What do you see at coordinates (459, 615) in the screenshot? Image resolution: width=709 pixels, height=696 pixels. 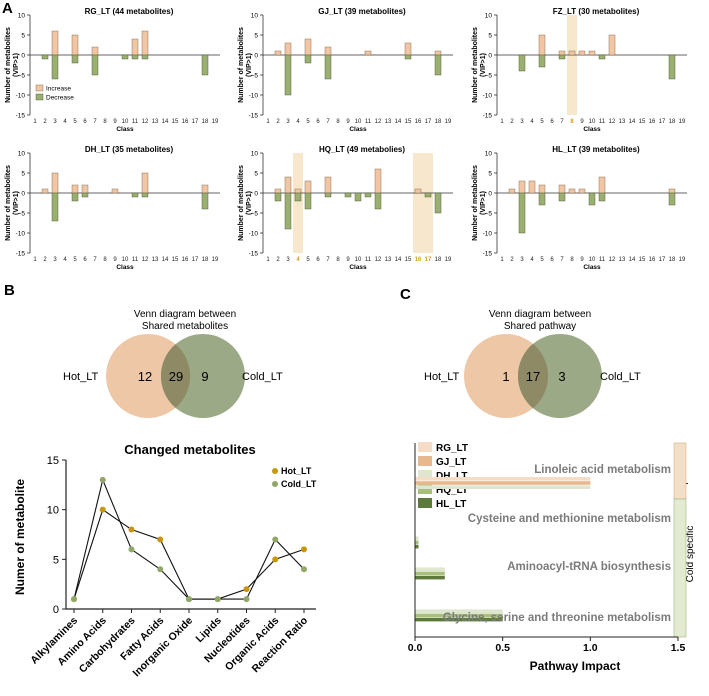 I see `pathway-bar-hq-lt` at bounding box center [459, 615].